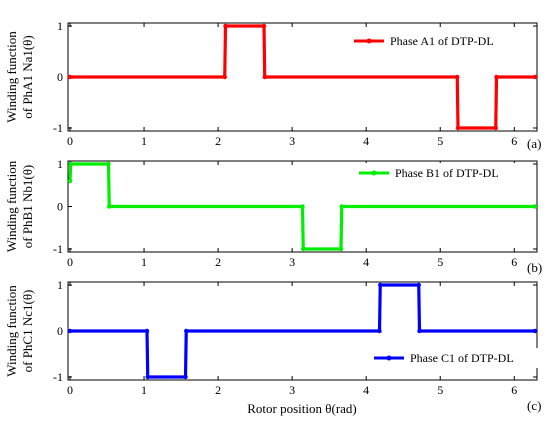  I want to click on panel-tag: (a), so click(534, 143).